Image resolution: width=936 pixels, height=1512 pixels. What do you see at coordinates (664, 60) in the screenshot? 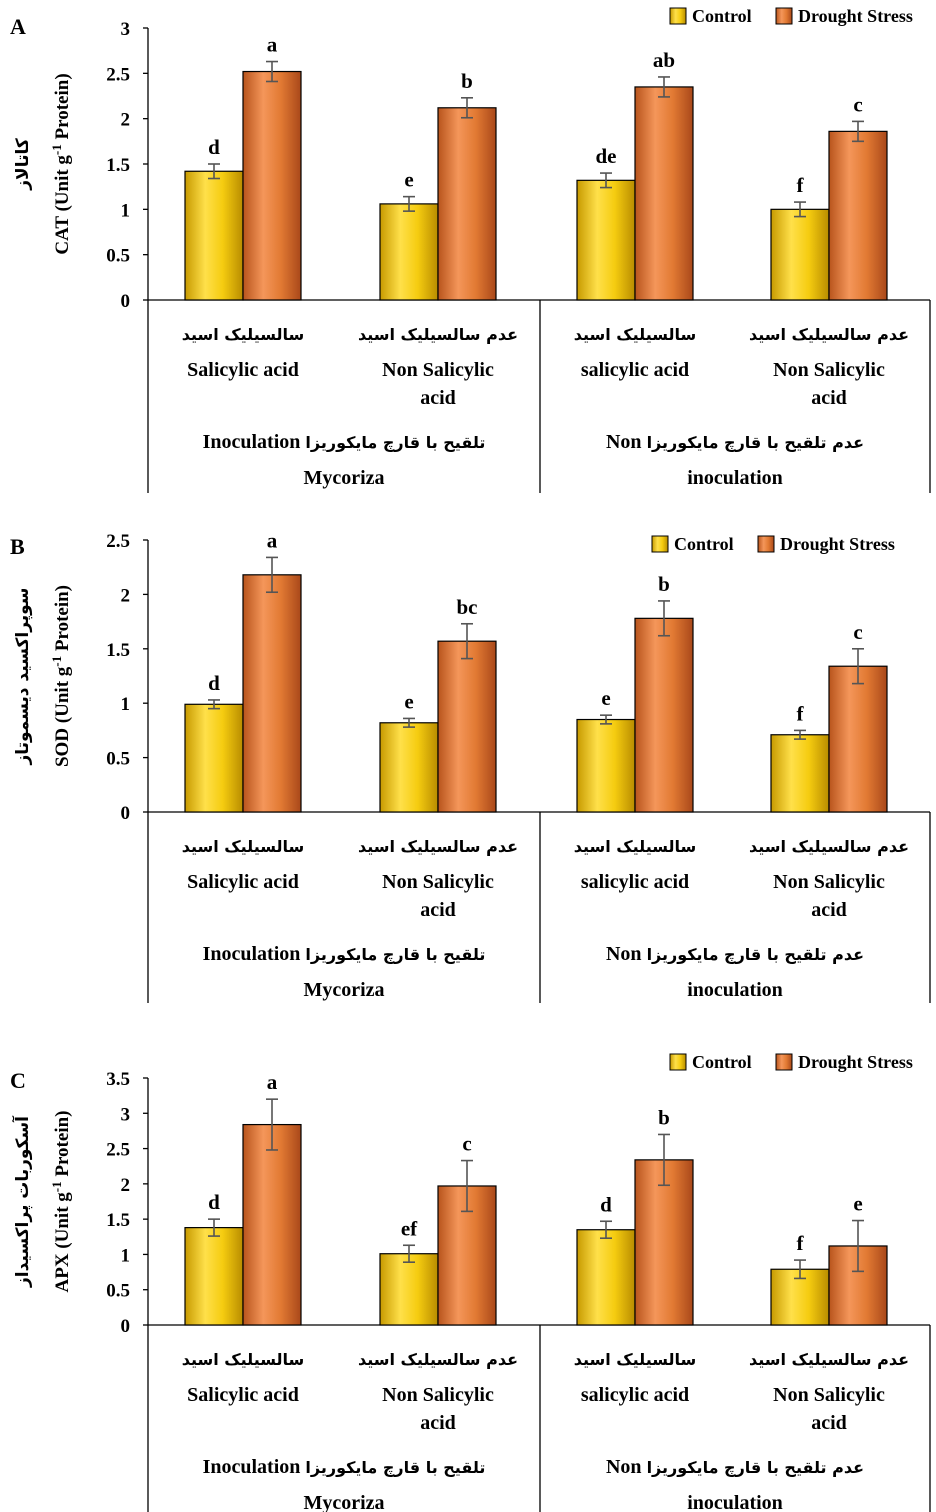
I see `significance-letter: ab` at bounding box center [664, 60].